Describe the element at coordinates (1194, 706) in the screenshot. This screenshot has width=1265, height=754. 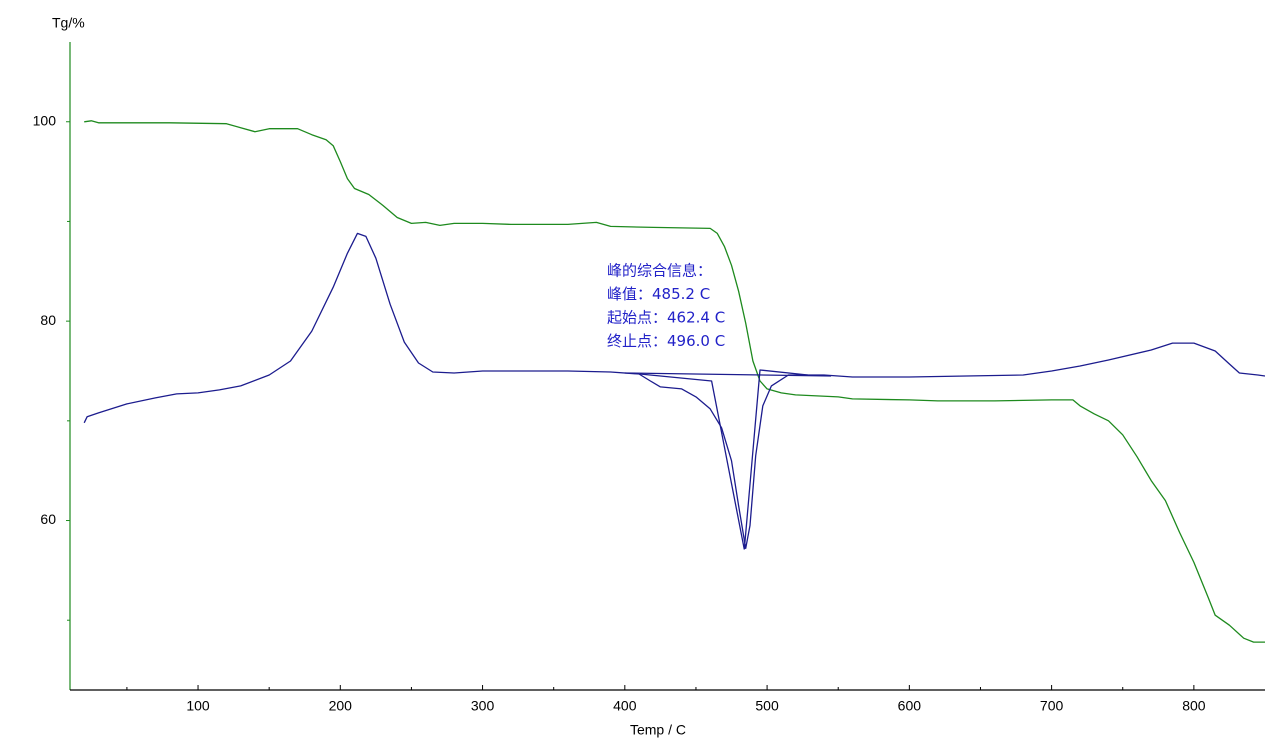
I see `x-tick-label: 800` at that location.